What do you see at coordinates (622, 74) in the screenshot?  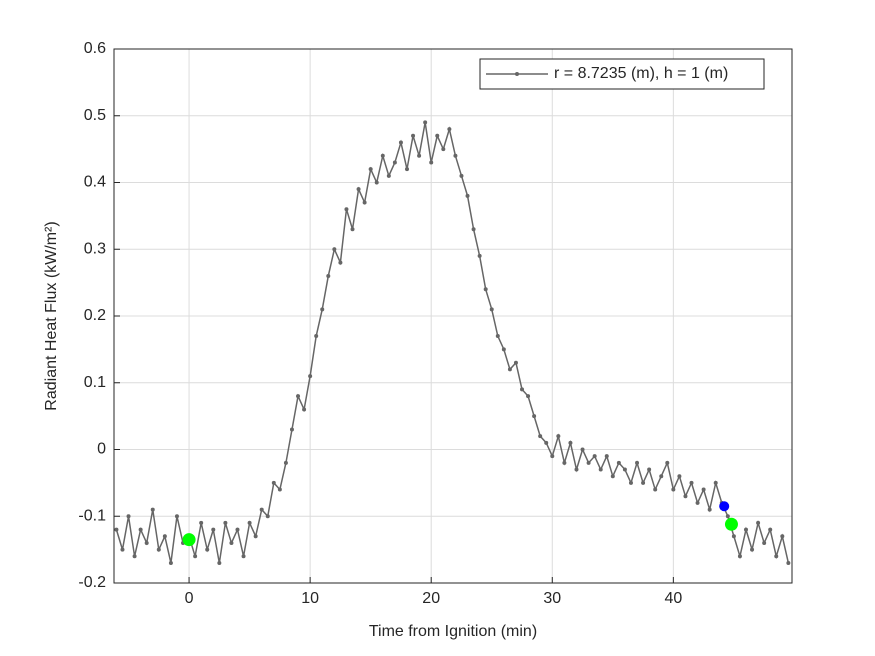 I see `legend: r = 8.7235 (m), h = 1 (m)` at bounding box center [622, 74].